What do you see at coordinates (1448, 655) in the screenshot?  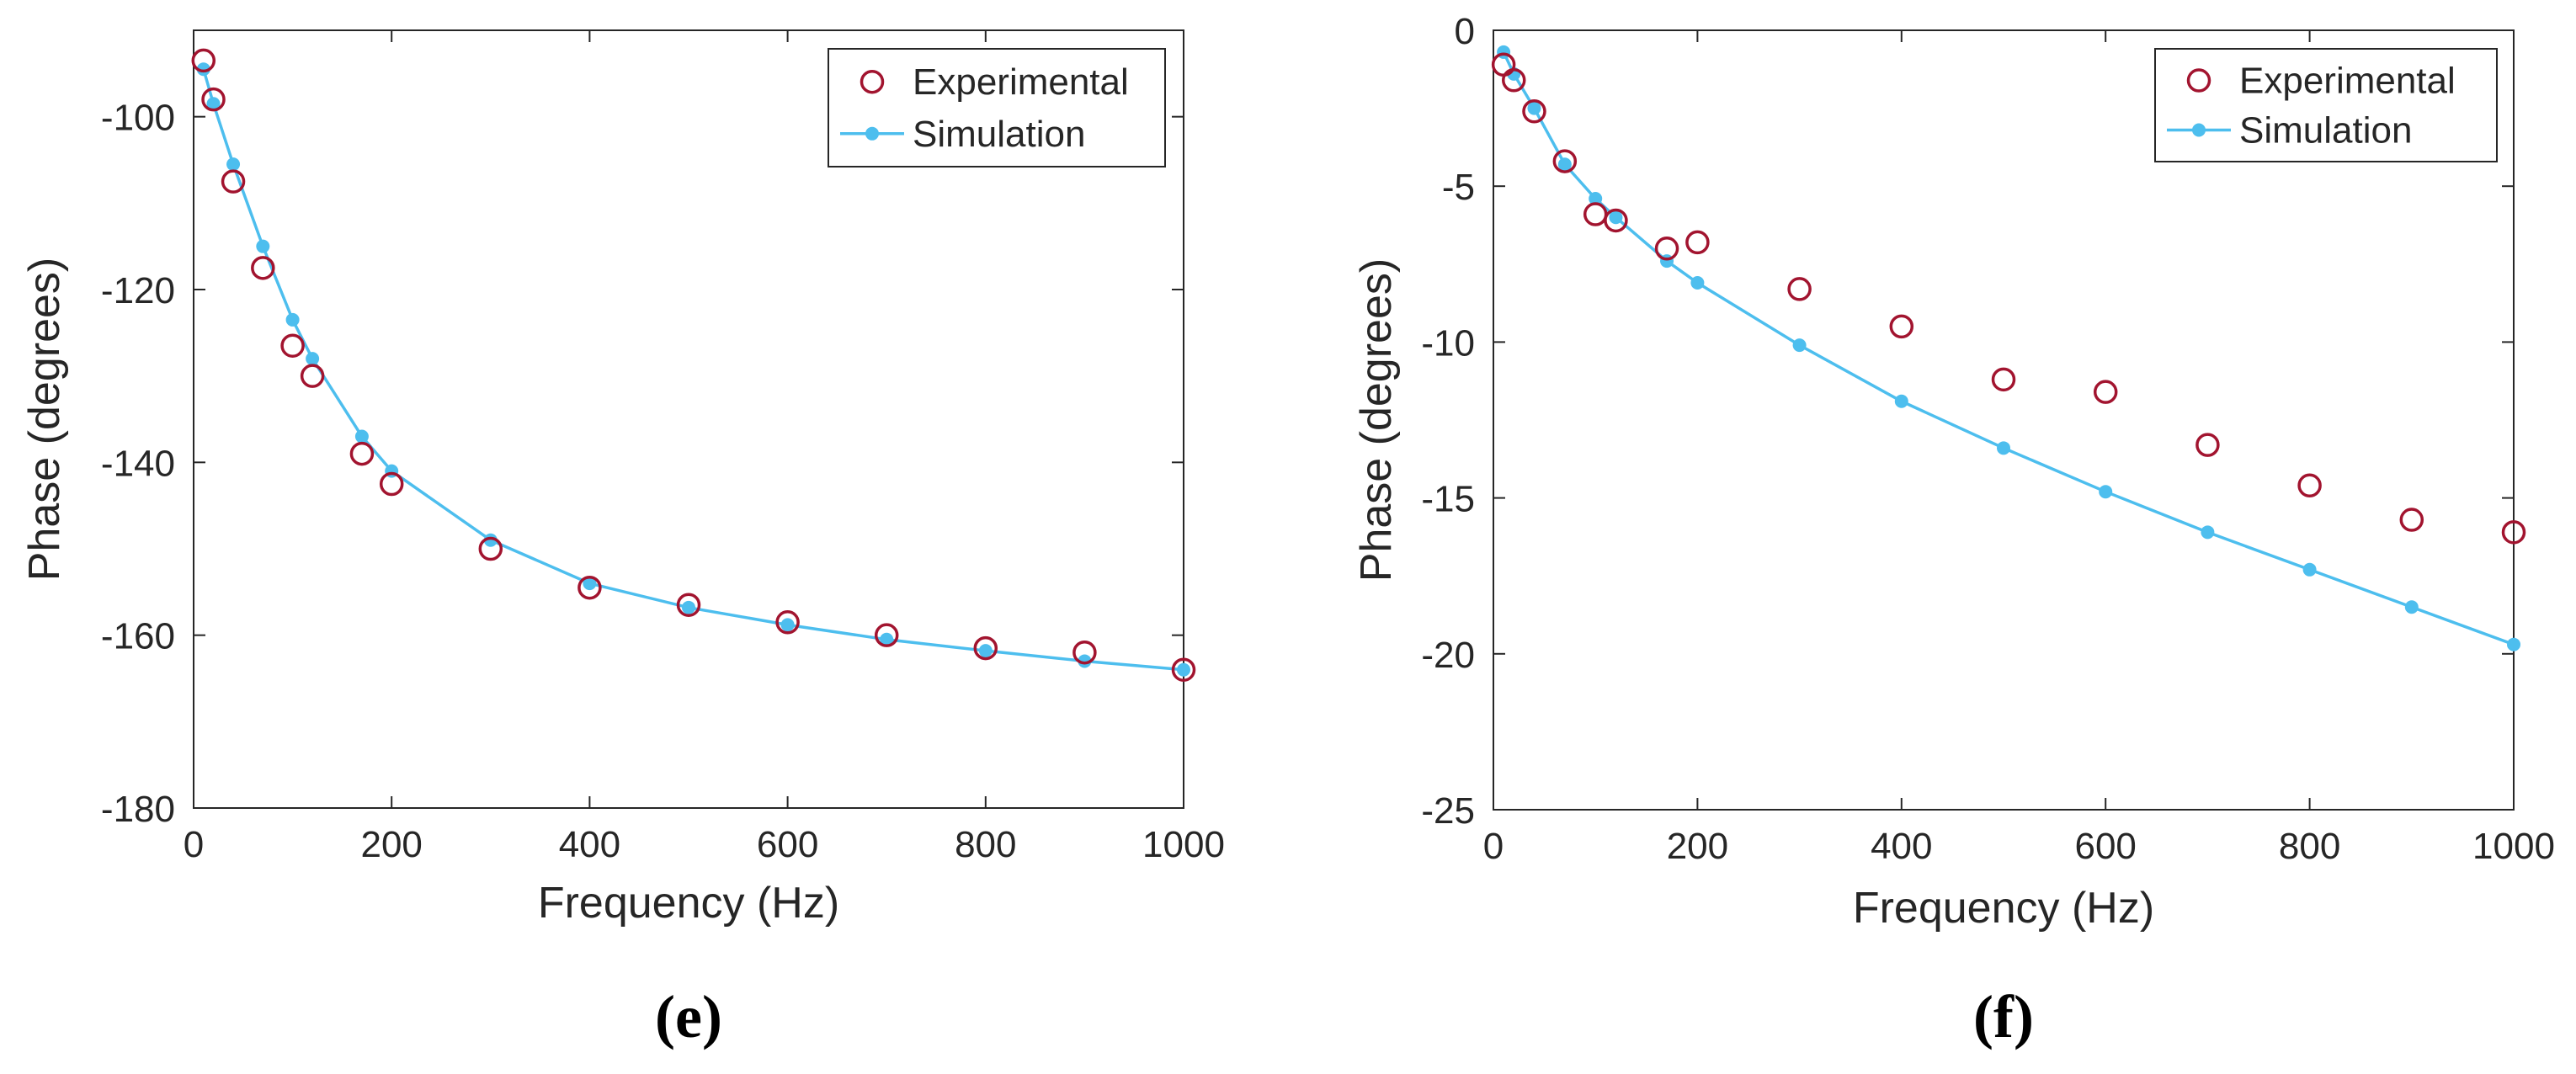 I see `y-tick-label: -20` at bounding box center [1448, 655].